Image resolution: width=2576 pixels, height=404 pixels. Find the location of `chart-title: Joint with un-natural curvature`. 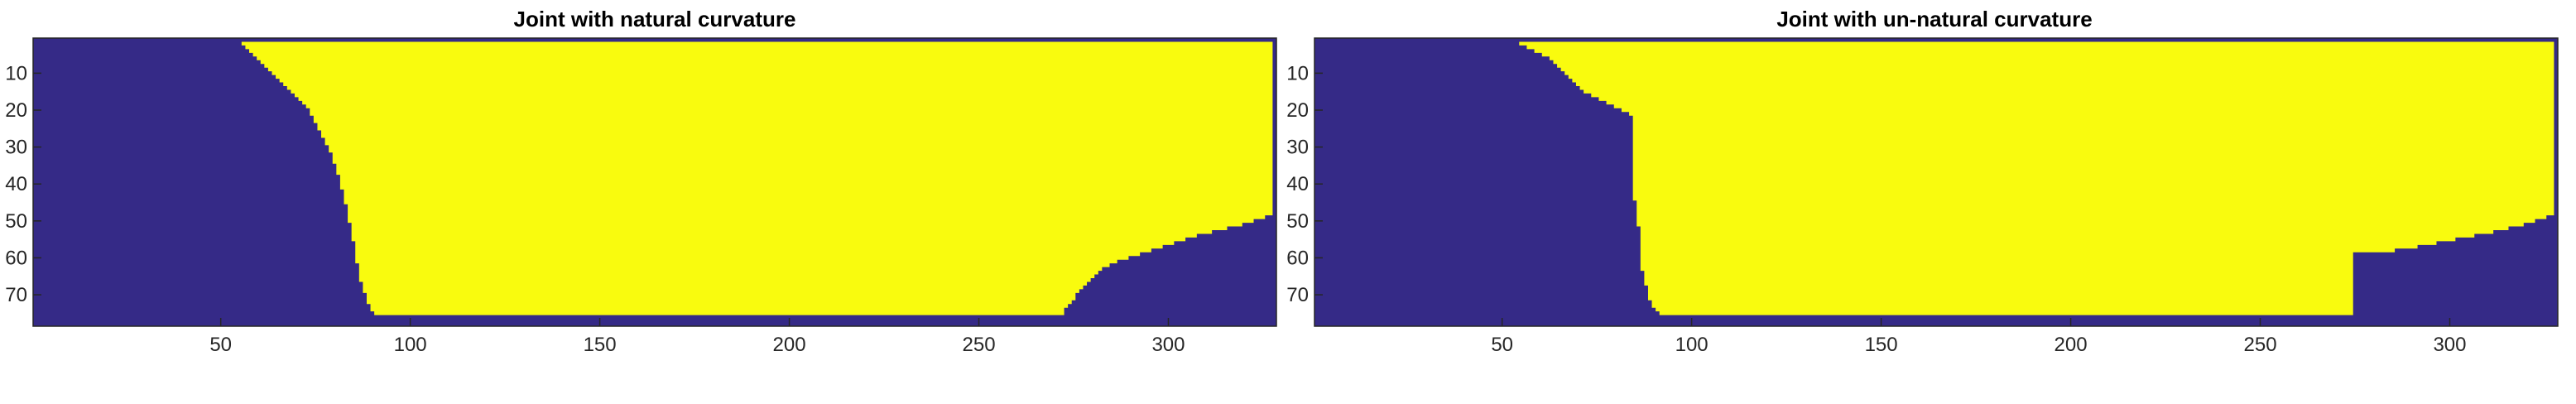

chart-title: Joint with un-natural curvature is located at coordinates (1934, 19).